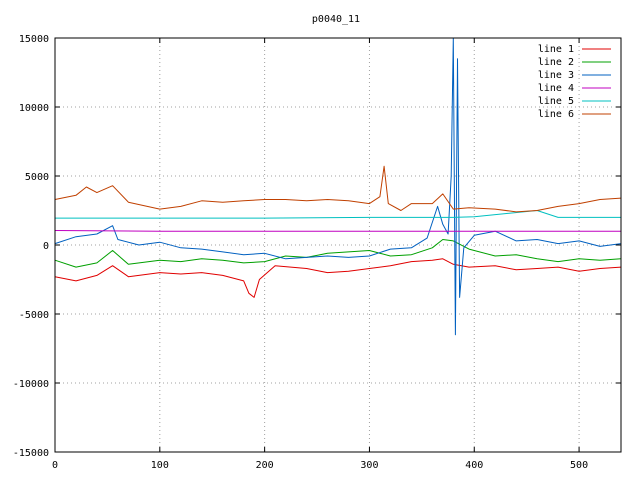 The image size is (640, 480). I want to click on chart-title: p0040_11, so click(336, 19).